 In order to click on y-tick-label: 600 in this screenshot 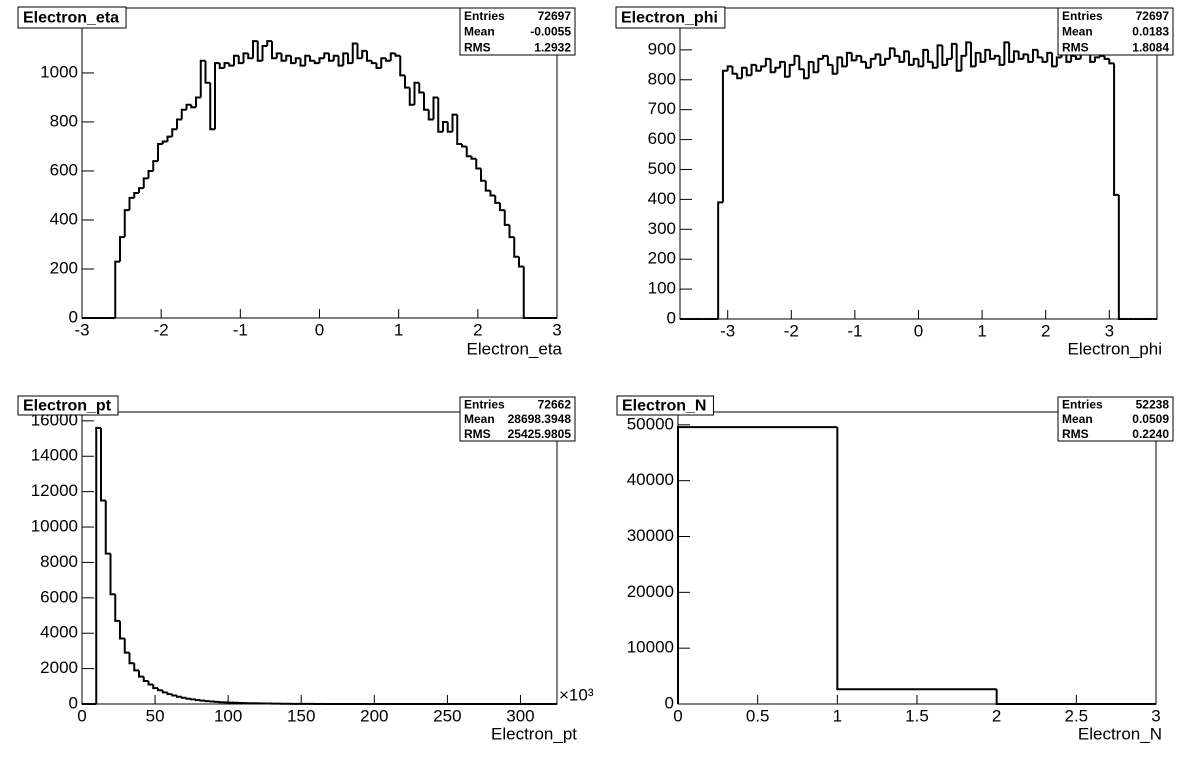, I will do `click(662, 138)`.